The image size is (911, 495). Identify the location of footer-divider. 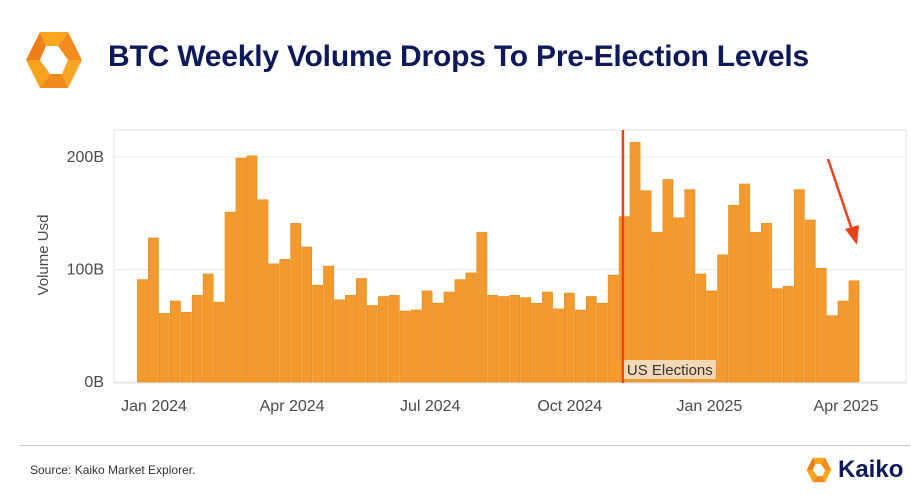
(465, 445).